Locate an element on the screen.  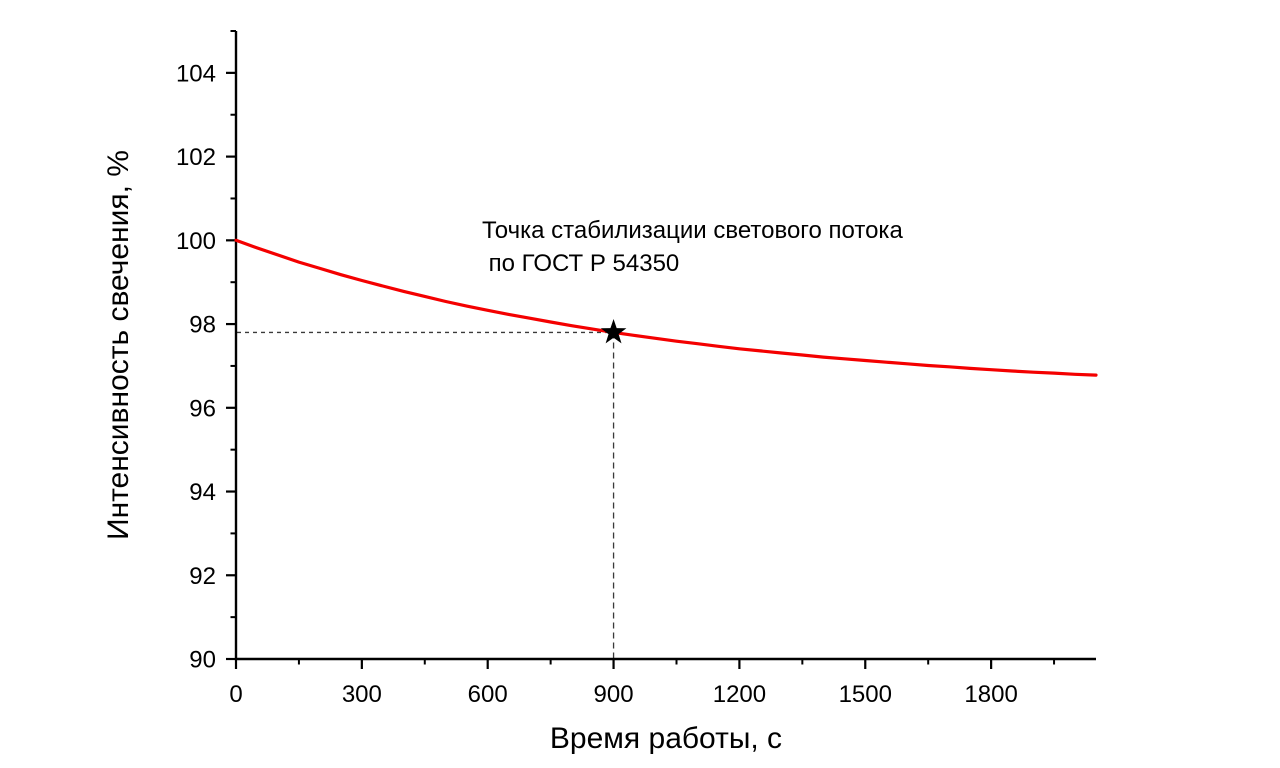
x-tick-label: 1200 is located at coordinates (739, 694).